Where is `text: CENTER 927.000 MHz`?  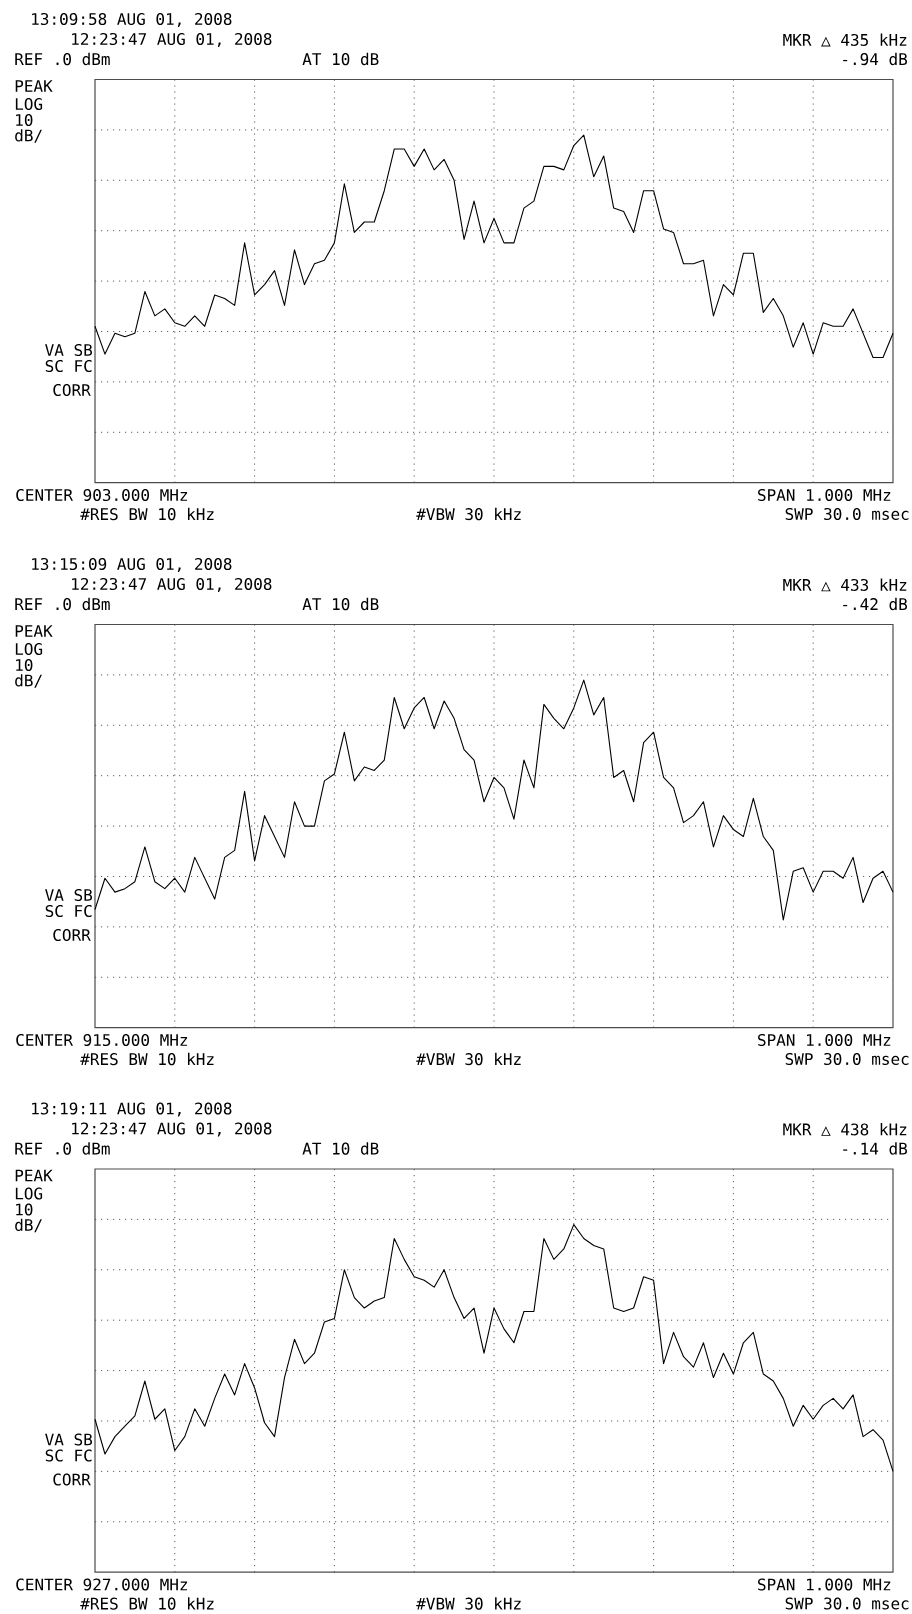
text: CENTER 927.000 MHz is located at coordinates (102, 1584).